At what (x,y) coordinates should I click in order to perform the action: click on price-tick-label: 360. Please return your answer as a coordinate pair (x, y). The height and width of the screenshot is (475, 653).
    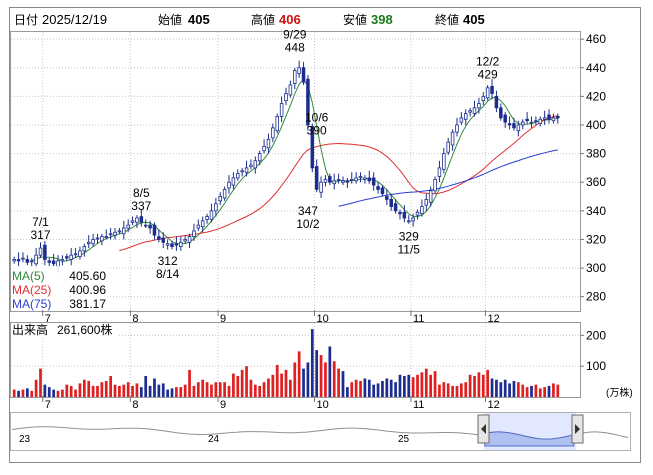
    Looking at the image, I should click on (596, 182).